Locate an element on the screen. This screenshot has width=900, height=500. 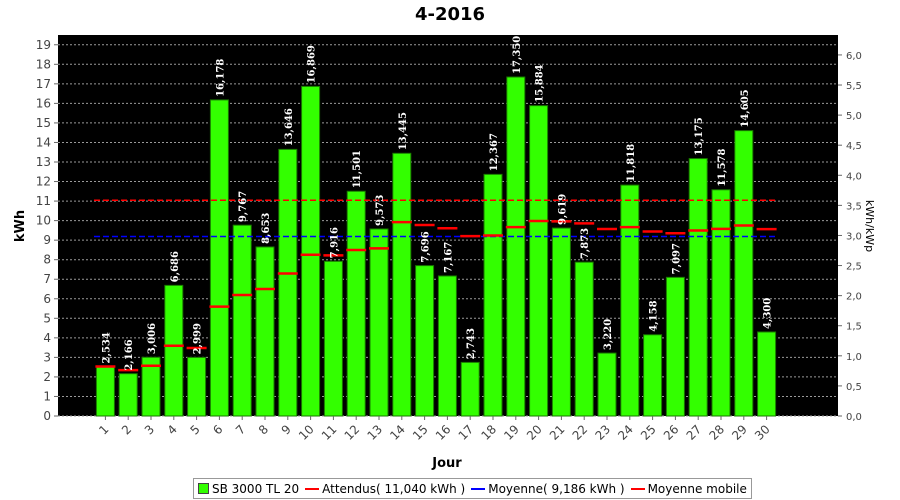
y2-tick-label: 1,0 is located at coordinates (854, 357).